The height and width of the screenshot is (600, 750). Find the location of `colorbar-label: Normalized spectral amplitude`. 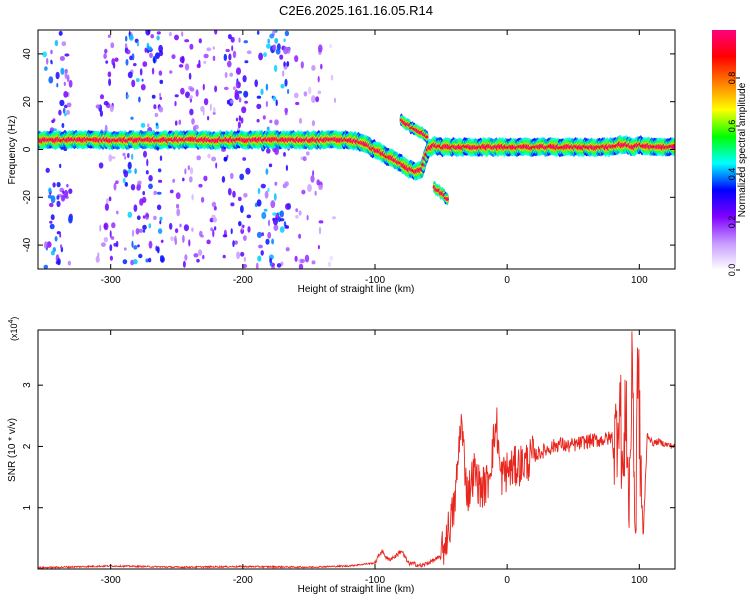

colorbar-label: Normalized spectral amplitude is located at coordinates (742, 149).